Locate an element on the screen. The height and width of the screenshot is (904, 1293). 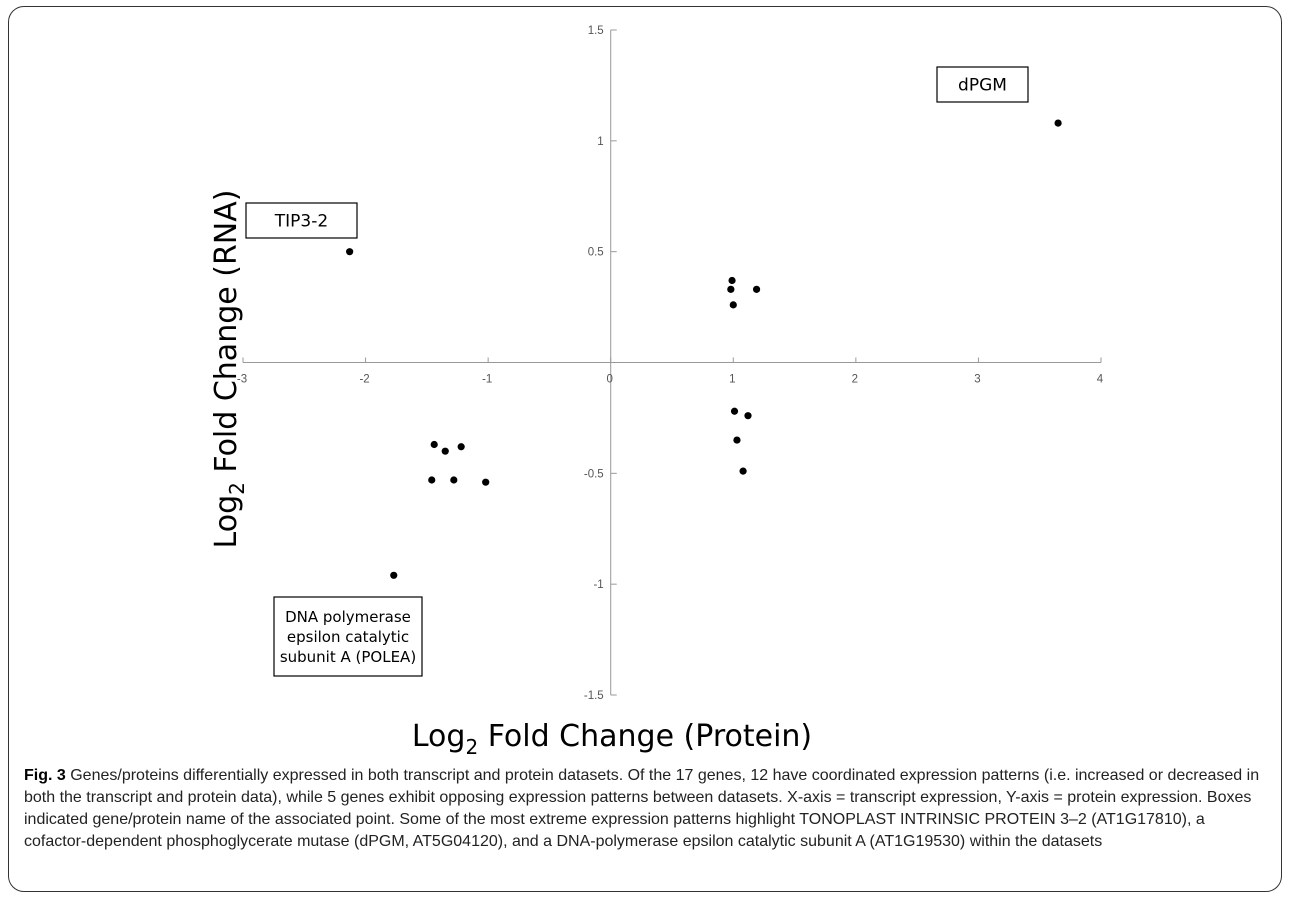
y-tick-label: -1.5 is located at coordinates (594, 696).